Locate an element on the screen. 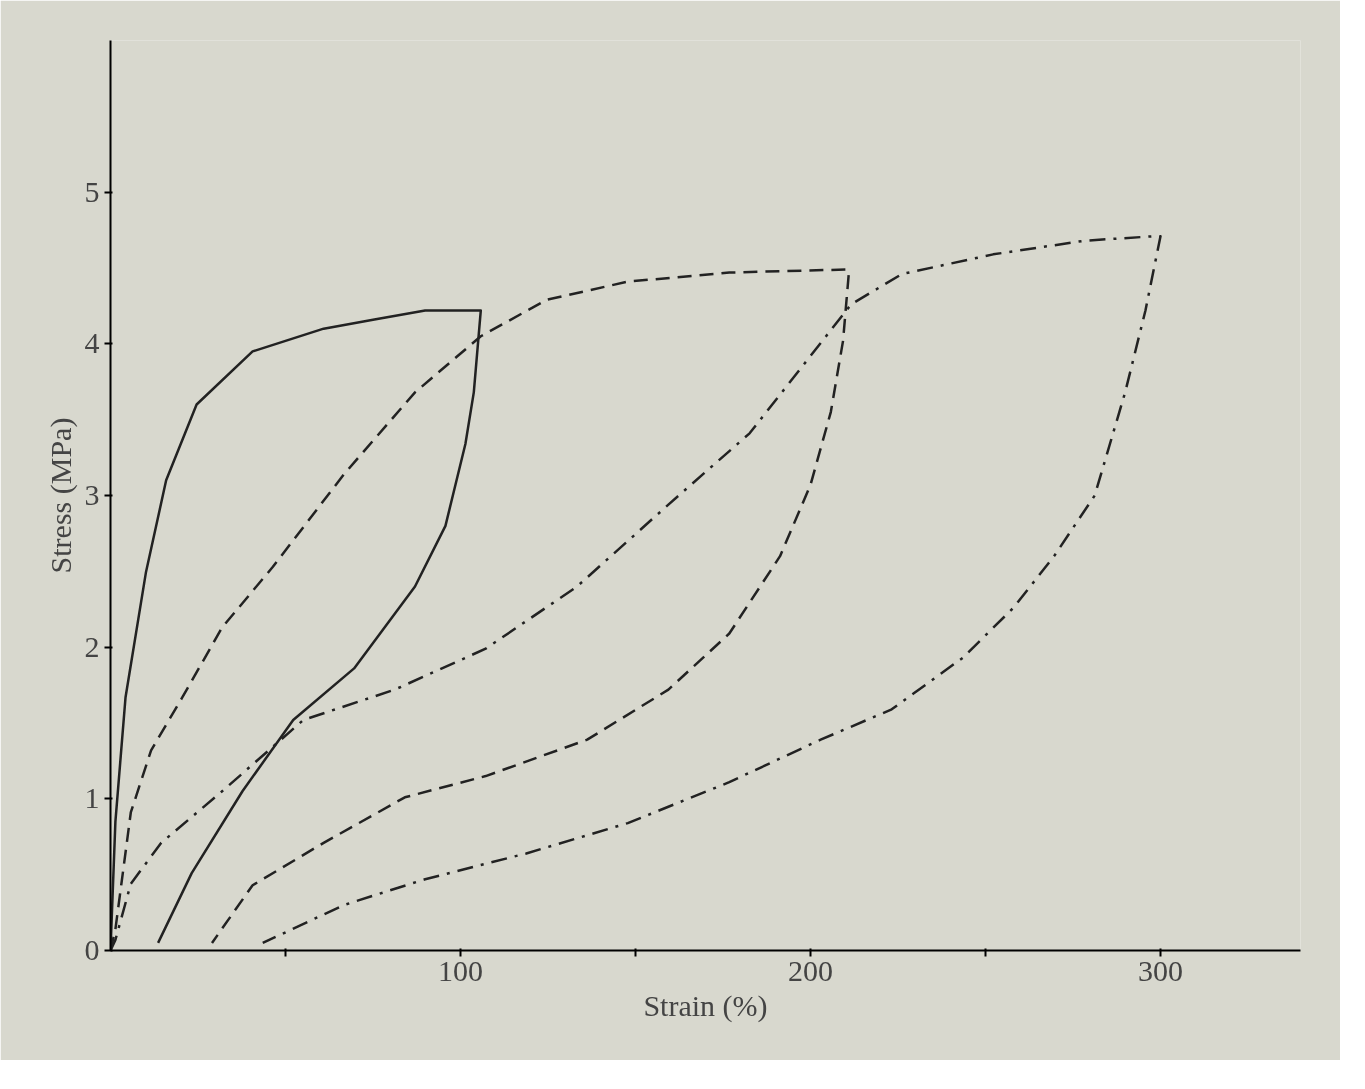 The height and width of the screenshot is (1089, 1365). x-tick-label: 100 is located at coordinates (460, 970).